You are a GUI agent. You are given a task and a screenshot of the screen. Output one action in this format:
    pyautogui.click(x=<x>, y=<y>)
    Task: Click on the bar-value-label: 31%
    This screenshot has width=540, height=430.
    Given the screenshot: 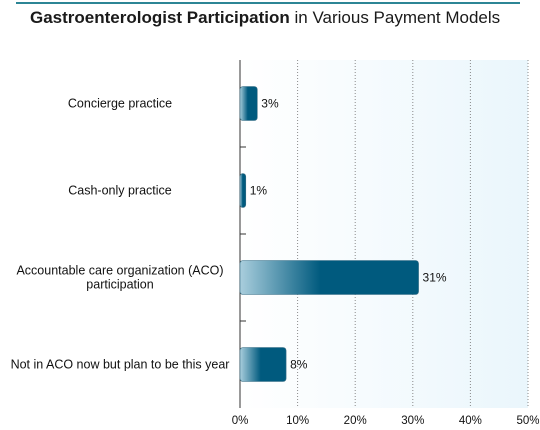 What is the action you would take?
    pyautogui.click(x=435, y=278)
    